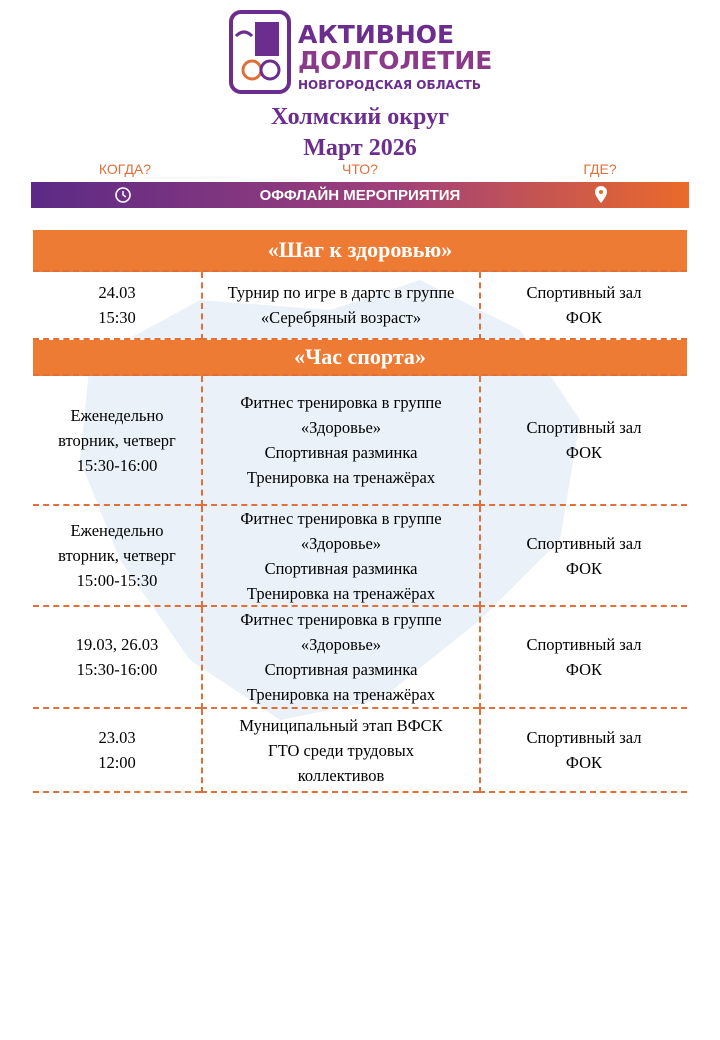  I want to click on table-cell: 23.03 12:00, so click(117, 751).